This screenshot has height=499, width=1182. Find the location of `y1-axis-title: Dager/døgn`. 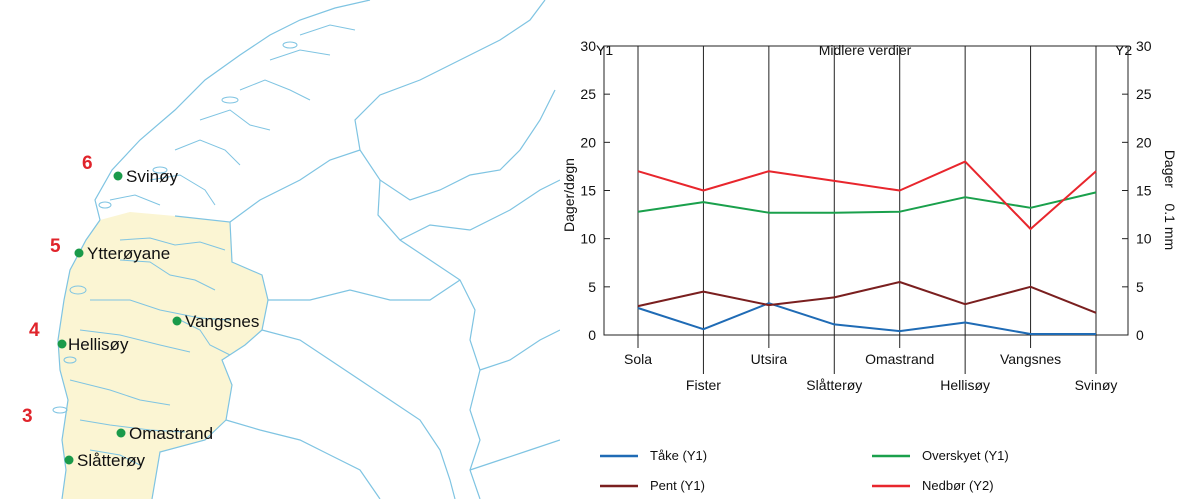

y1-axis-title: Dager/døgn is located at coordinates (569, 195).